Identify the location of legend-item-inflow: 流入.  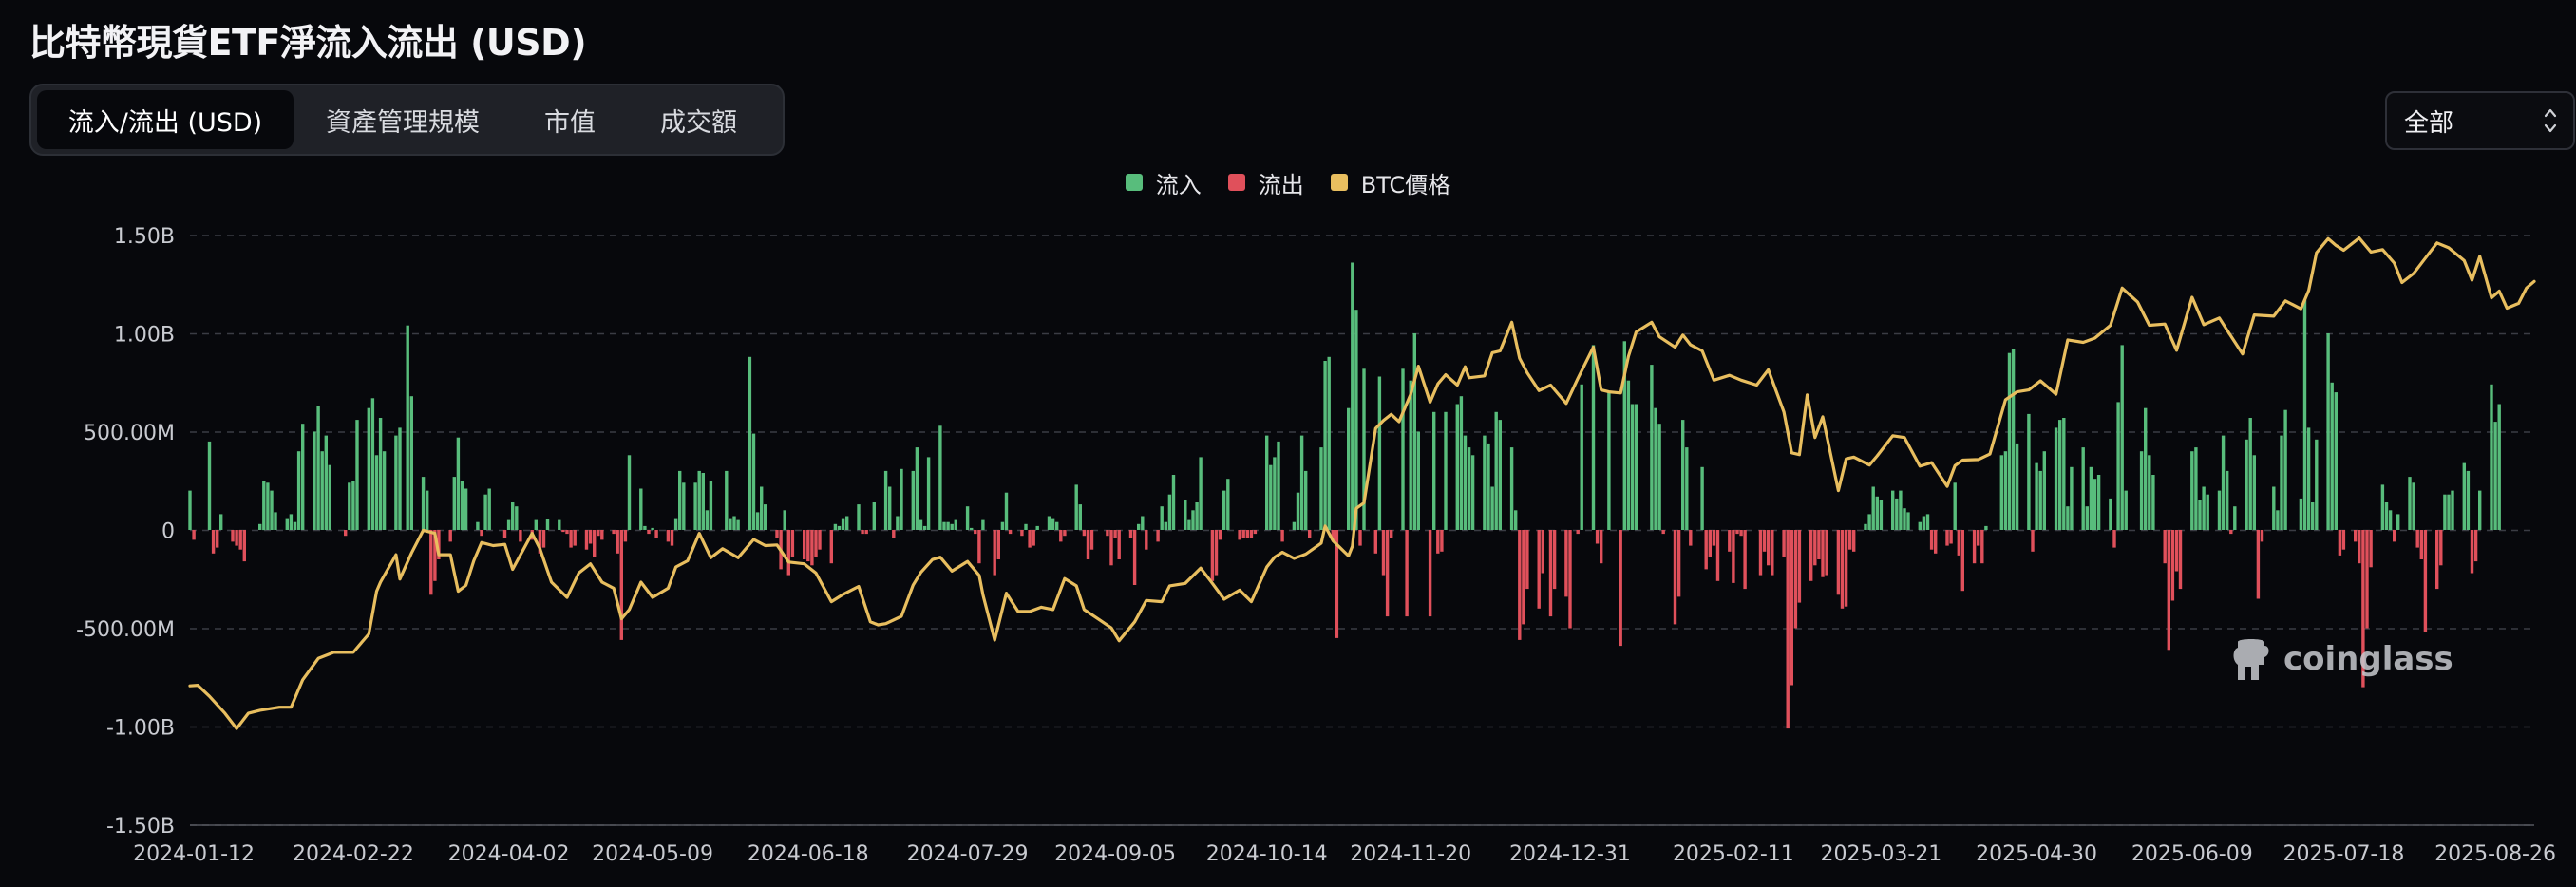
(1163, 182).